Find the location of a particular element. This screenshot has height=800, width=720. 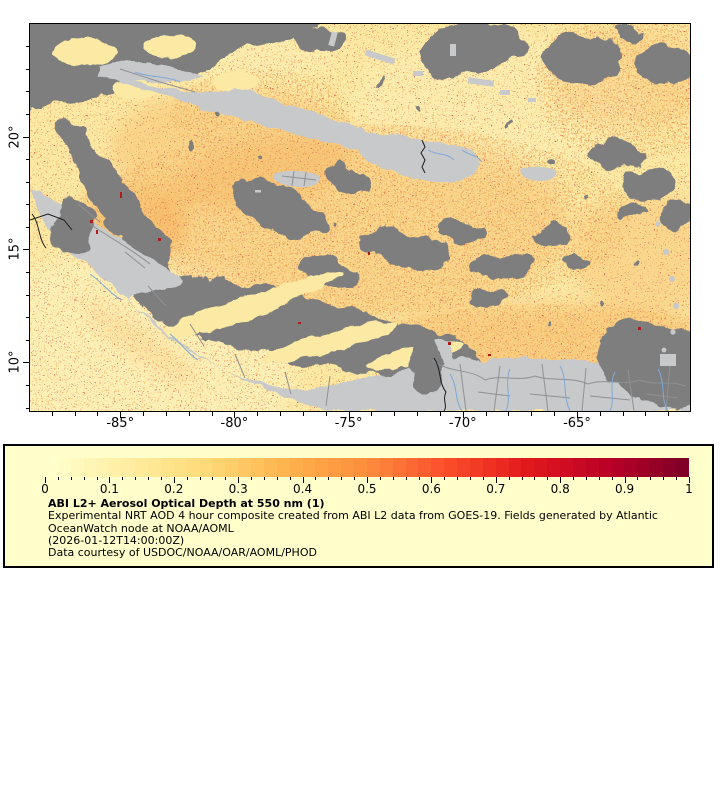

x-axis-label: -65° is located at coordinates (577, 423).